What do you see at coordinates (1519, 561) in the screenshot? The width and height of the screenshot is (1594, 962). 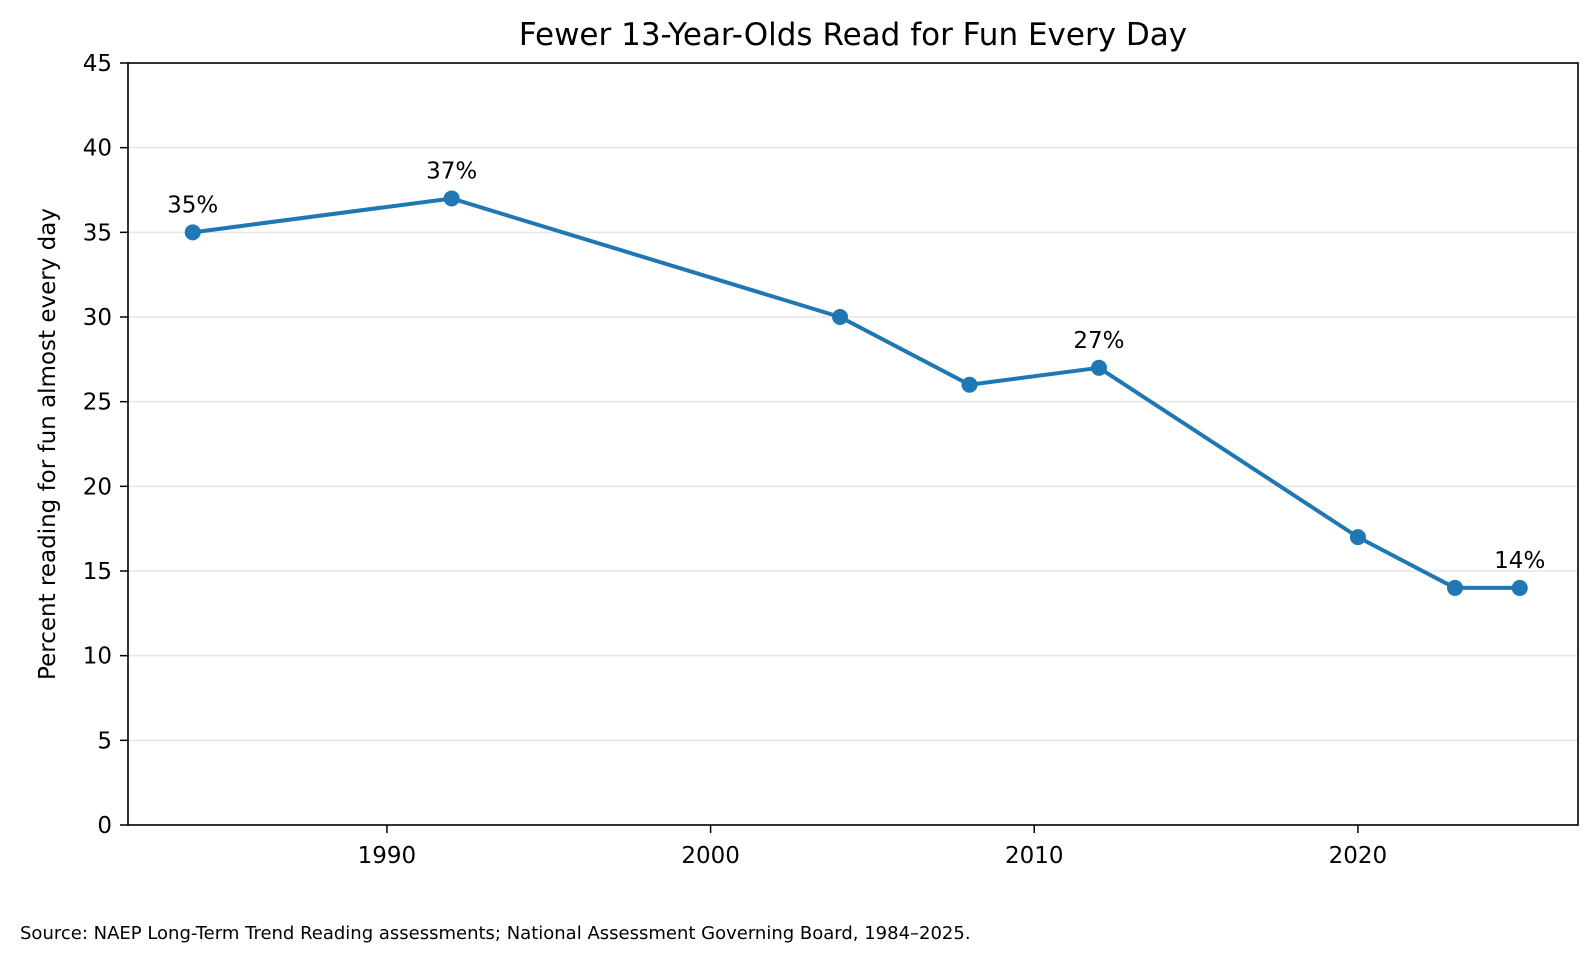 I see `data-label: 14%` at bounding box center [1519, 561].